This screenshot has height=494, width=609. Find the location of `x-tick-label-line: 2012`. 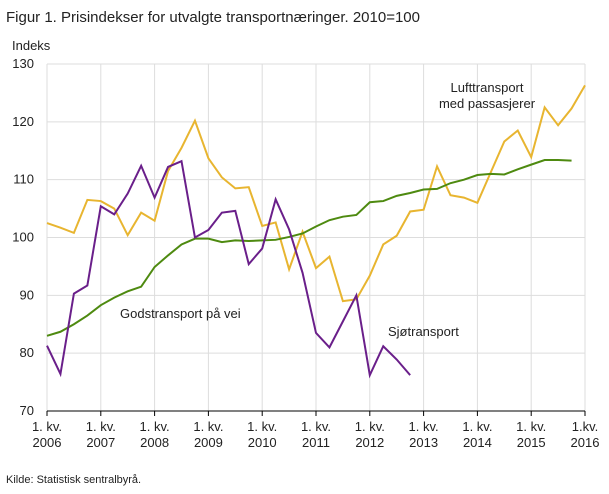

x-tick-label-line: 2012 is located at coordinates (369, 442).